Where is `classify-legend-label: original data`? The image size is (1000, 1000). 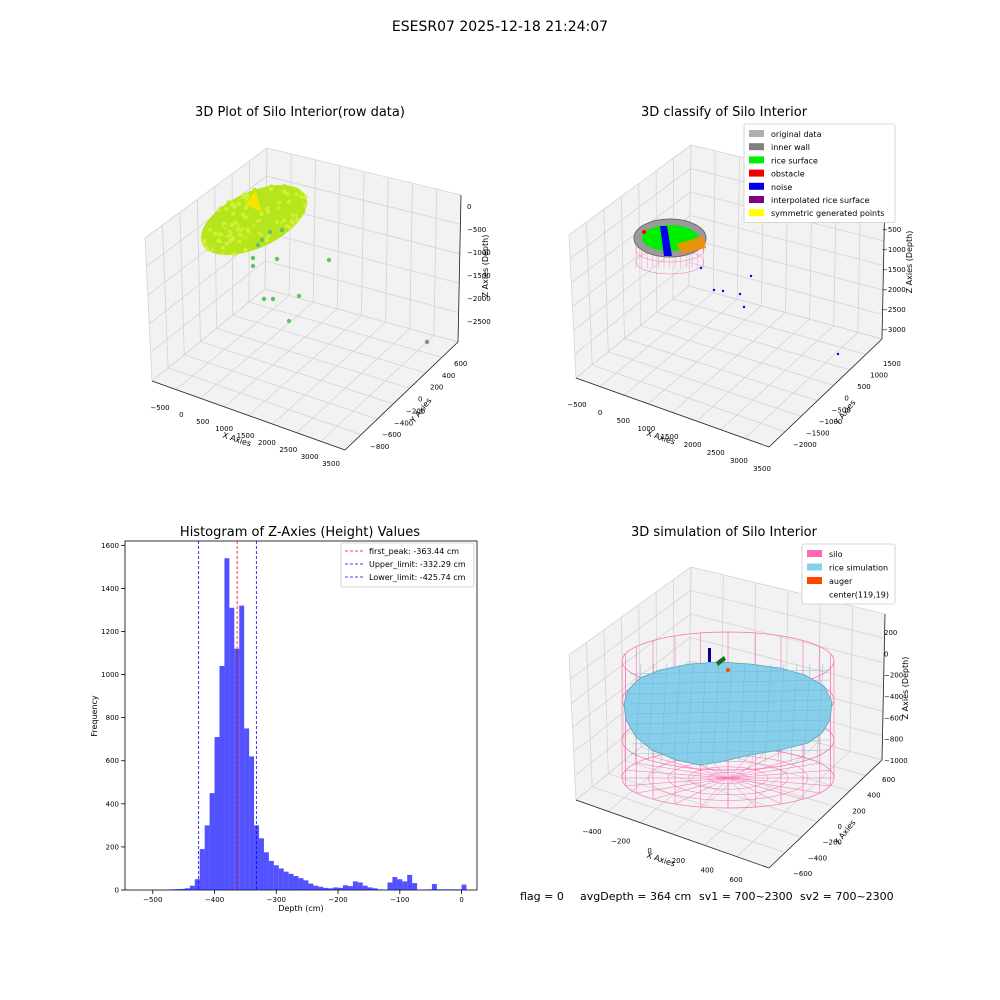
classify-legend-label: original data is located at coordinates (796, 134).